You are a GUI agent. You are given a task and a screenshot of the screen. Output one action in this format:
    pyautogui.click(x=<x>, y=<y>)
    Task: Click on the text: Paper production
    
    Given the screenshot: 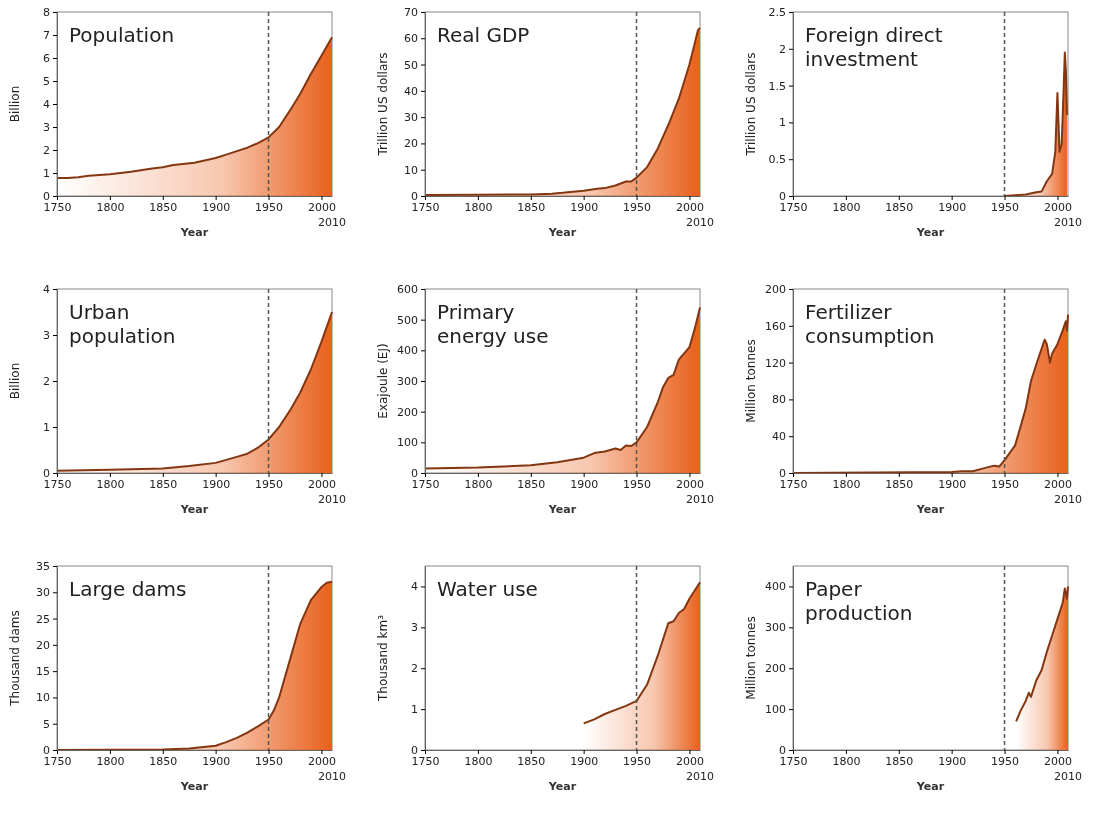 What is the action you would take?
    pyautogui.click(x=859, y=601)
    